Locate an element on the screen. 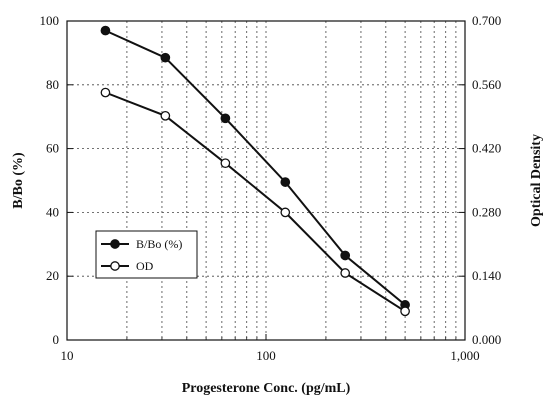 The width and height of the screenshot is (554, 407). y2-tick-label: 0.280 is located at coordinates (486, 211).